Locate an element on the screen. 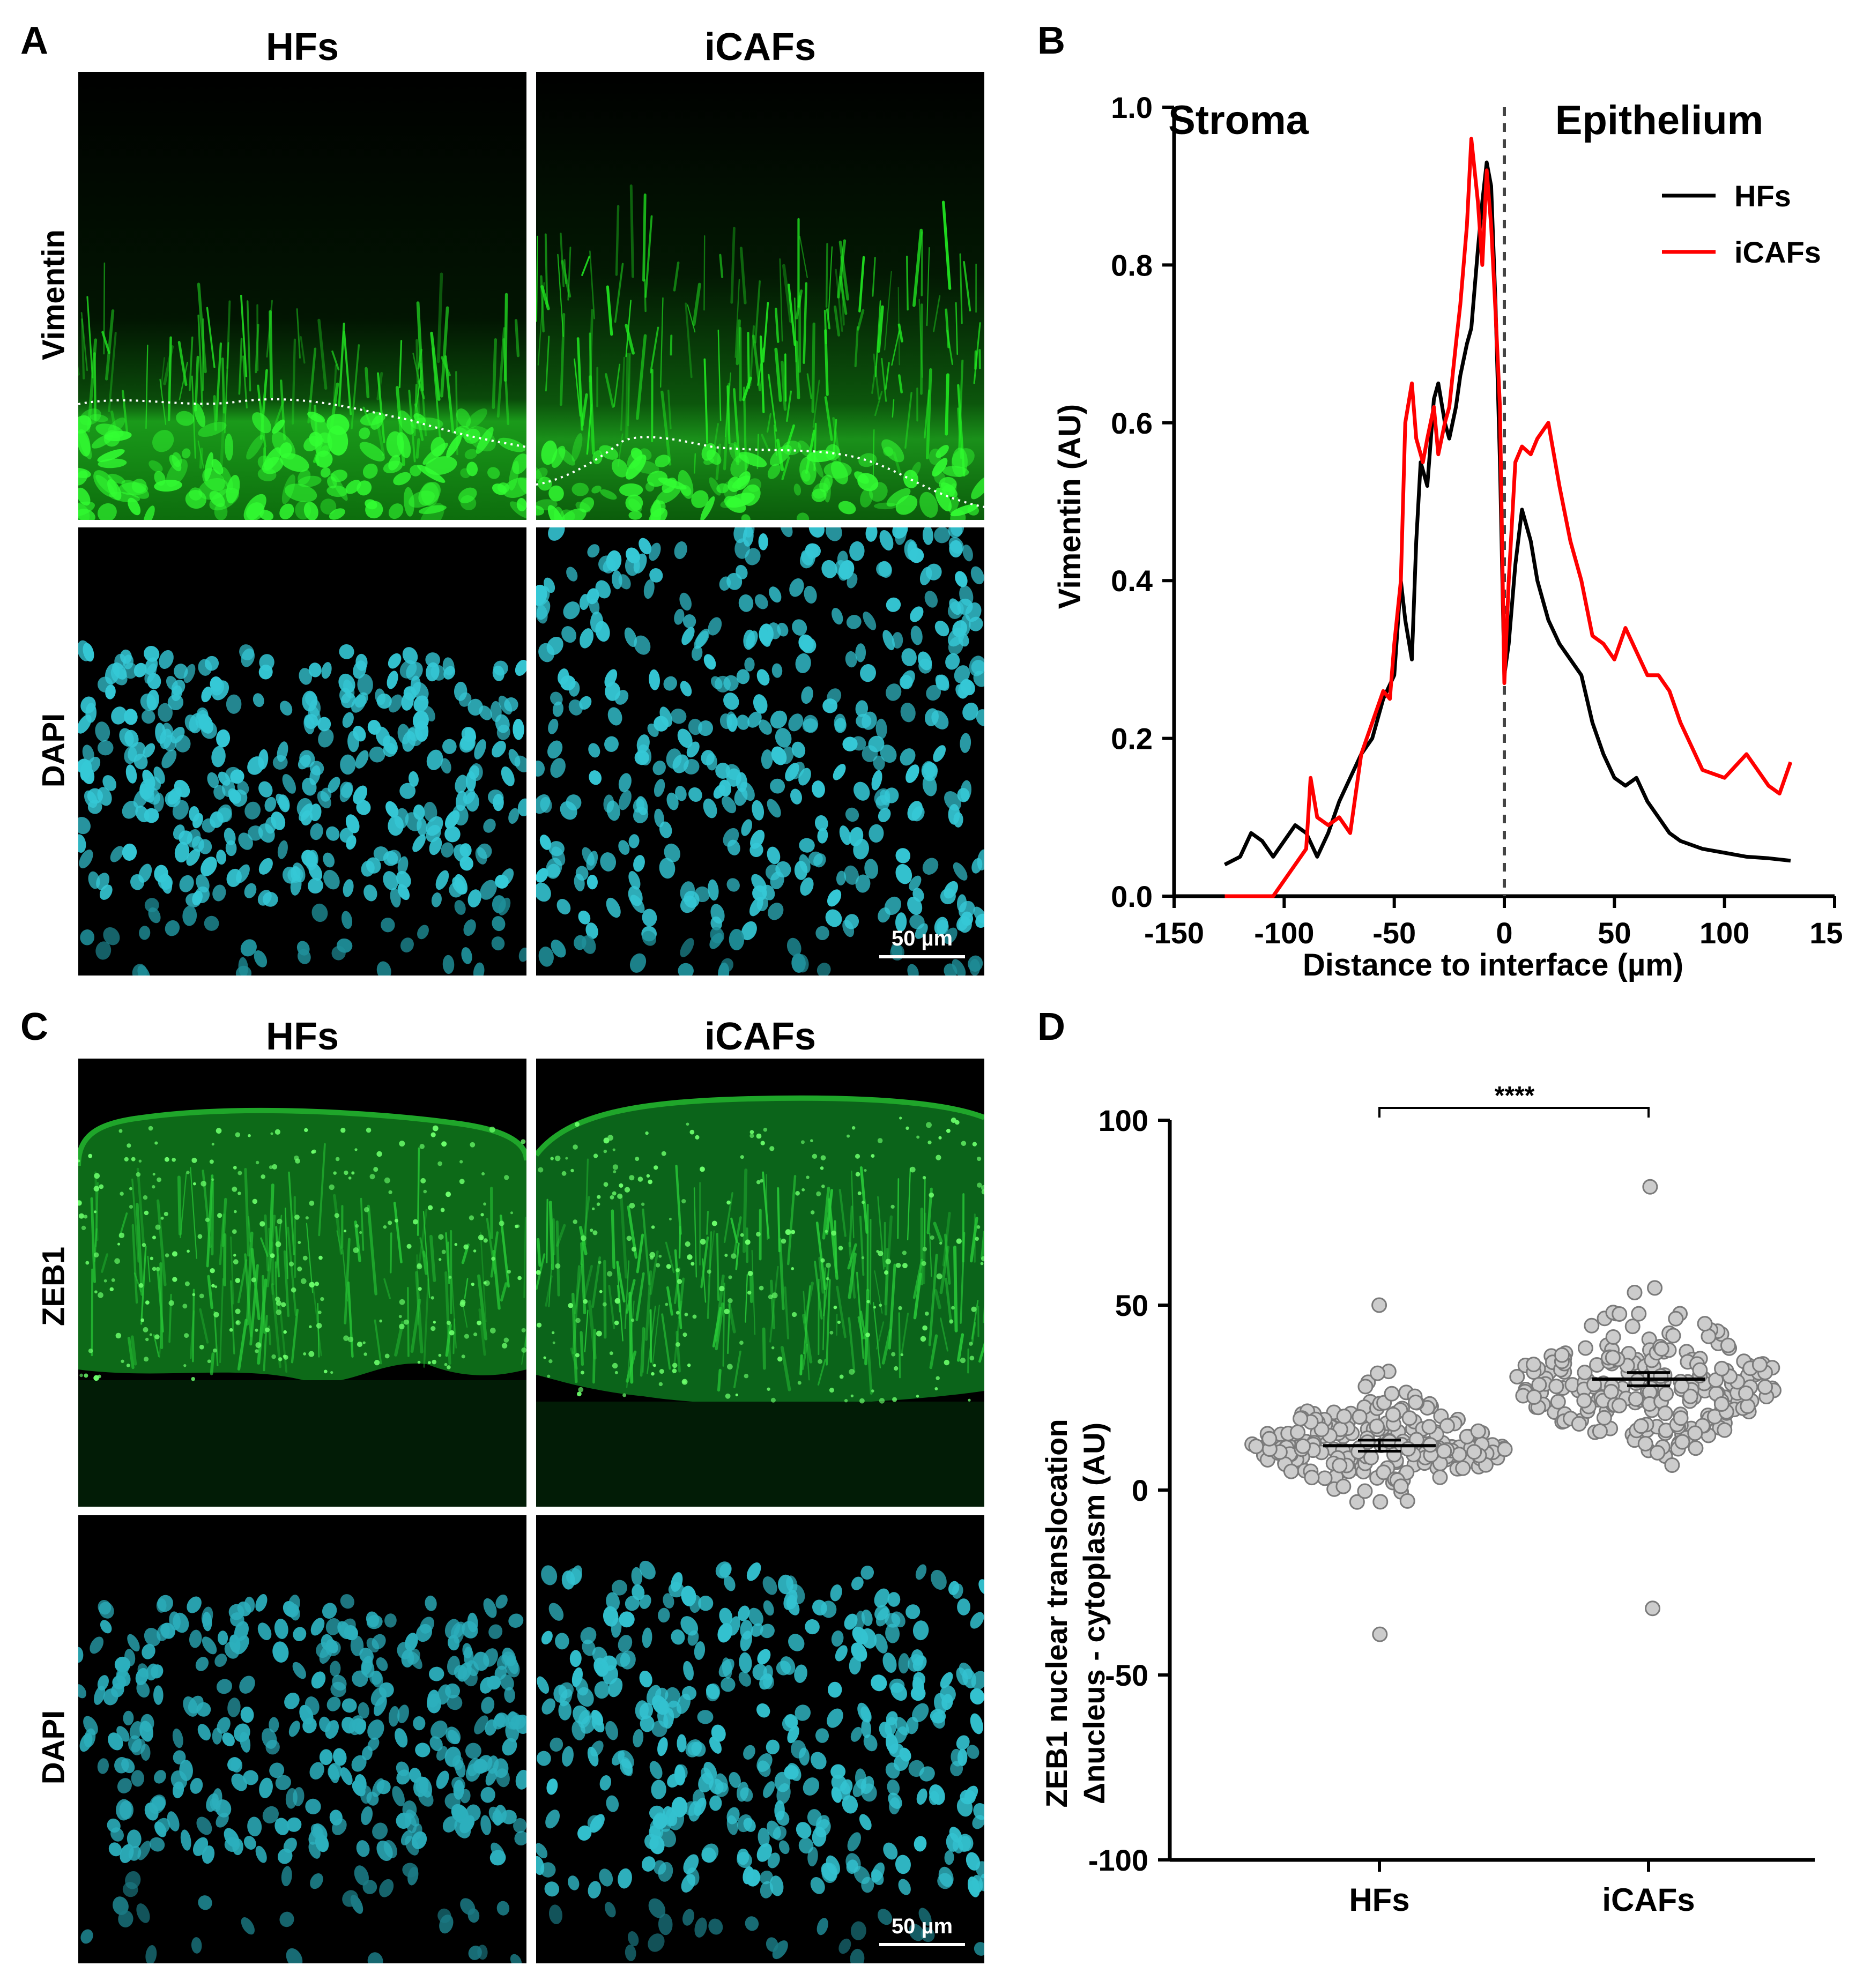 The height and width of the screenshot is (1988, 1863). scale-bar-a: 50 µm is located at coordinates (922, 943).